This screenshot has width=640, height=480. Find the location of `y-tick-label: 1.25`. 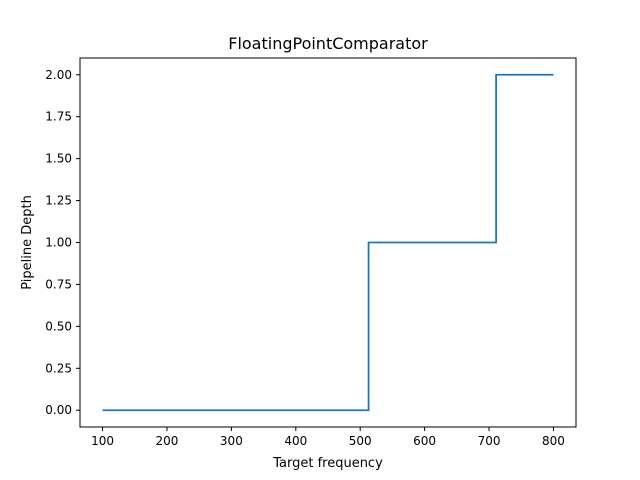

y-tick-label: 1.25 is located at coordinates (58, 201).